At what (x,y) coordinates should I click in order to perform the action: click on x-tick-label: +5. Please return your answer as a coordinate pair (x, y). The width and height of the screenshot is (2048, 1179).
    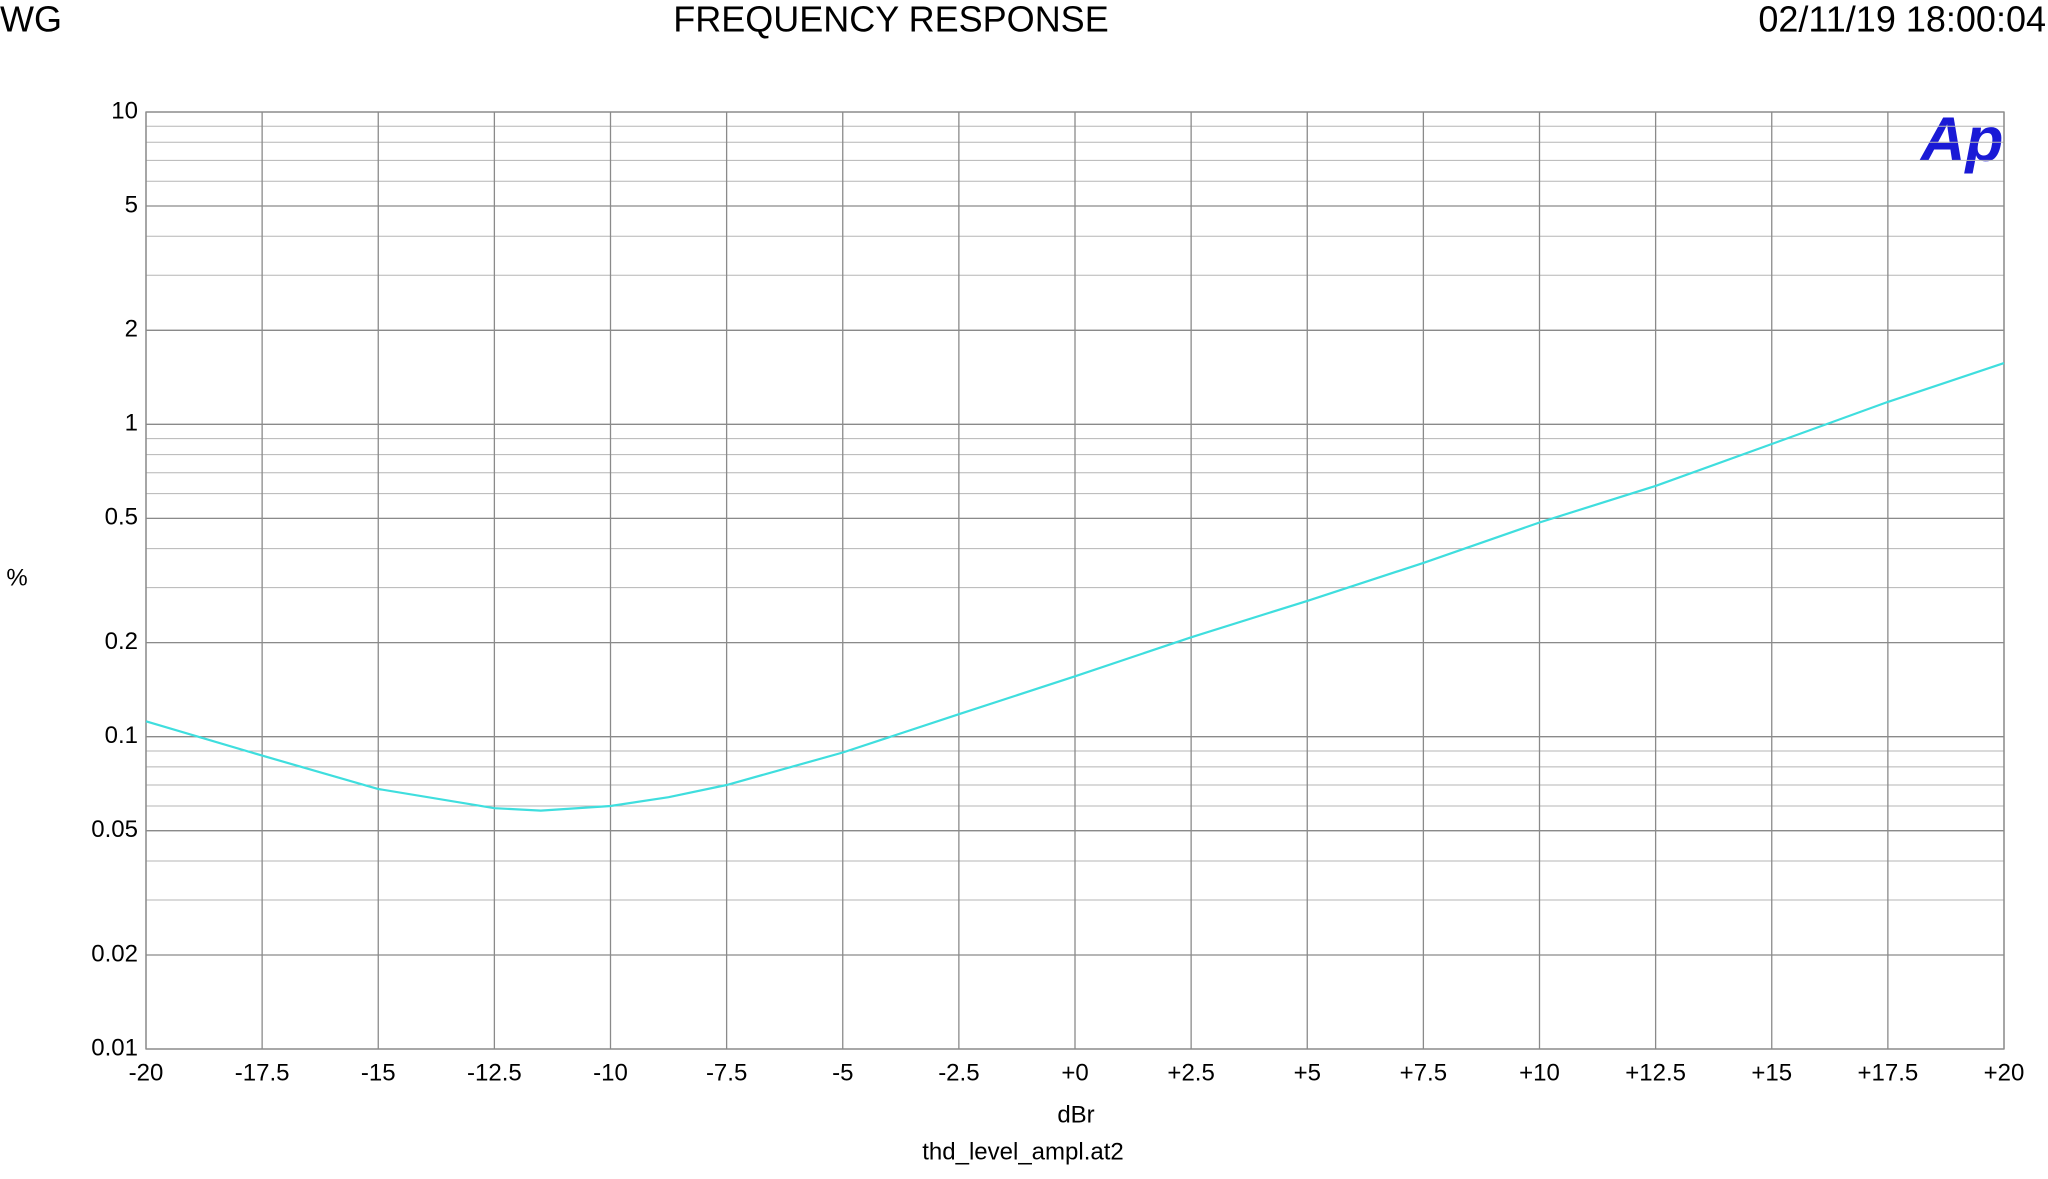
    Looking at the image, I should click on (1307, 1072).